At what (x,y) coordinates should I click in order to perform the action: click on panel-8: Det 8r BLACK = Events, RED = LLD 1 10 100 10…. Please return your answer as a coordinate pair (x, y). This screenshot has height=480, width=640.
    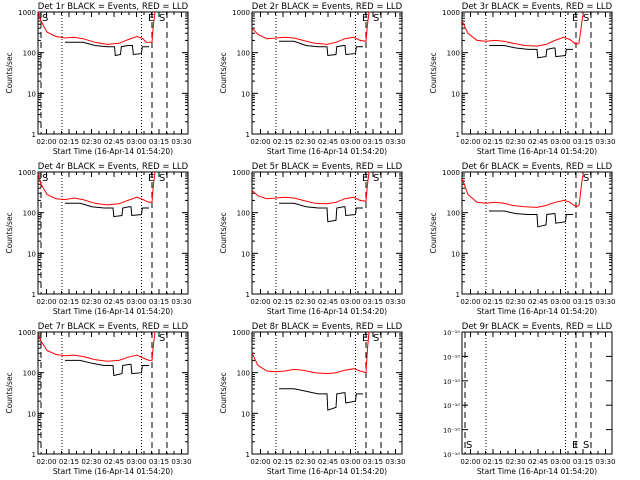
    Looking at the image, I should click on (312, 399).